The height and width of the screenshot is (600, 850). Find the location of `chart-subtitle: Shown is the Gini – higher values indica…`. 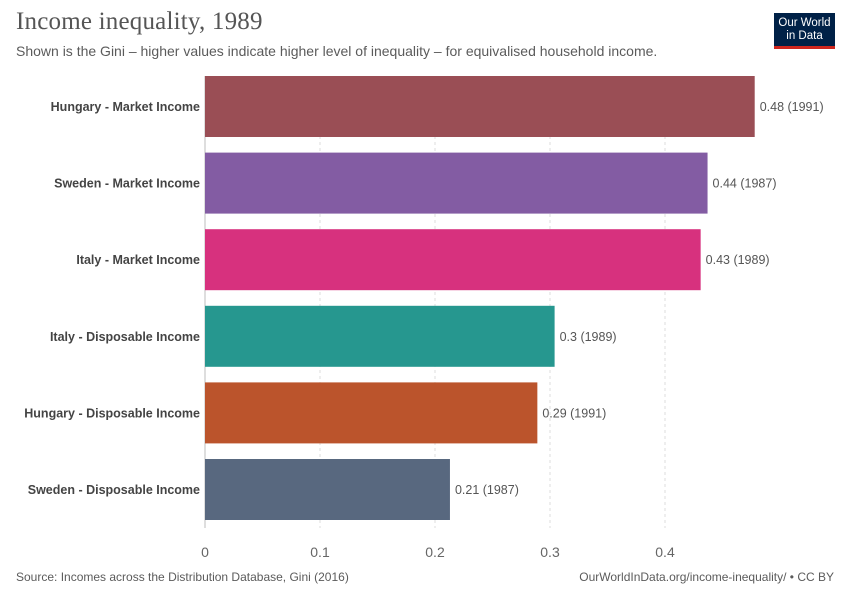

chart-subtitle: Shown is the Gini – higher values indica… is located at coordinates (337, 51).